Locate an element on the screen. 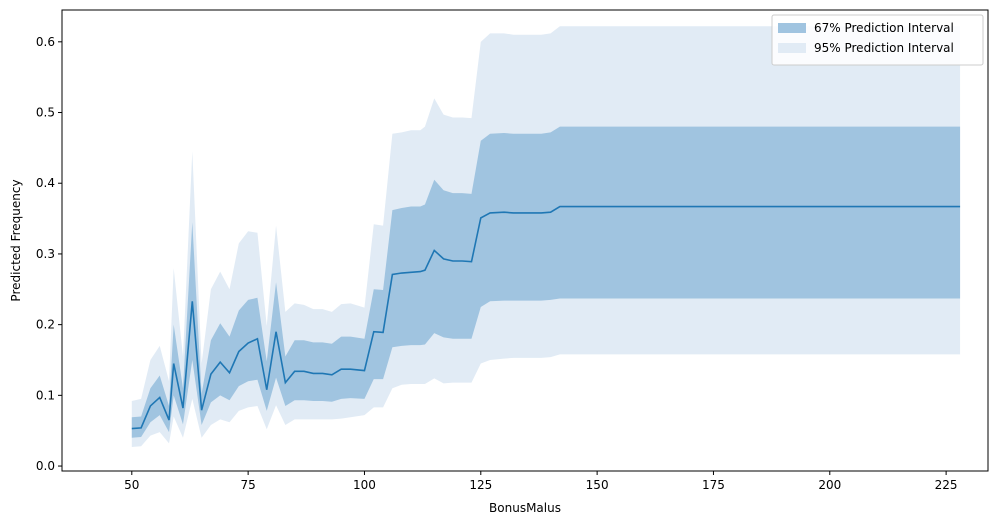 The image size is (1001, 529). y-tick-label: 0.0 is located at coordinates (45, 466).